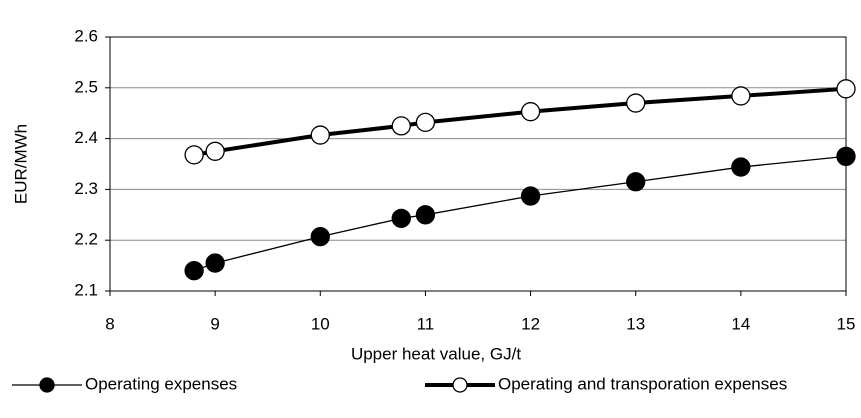 This screenshot has height=418, width=861. Describe the element at coordinates (635, 323) in the screenshot. I see `x-tick-label: 13` at that location.